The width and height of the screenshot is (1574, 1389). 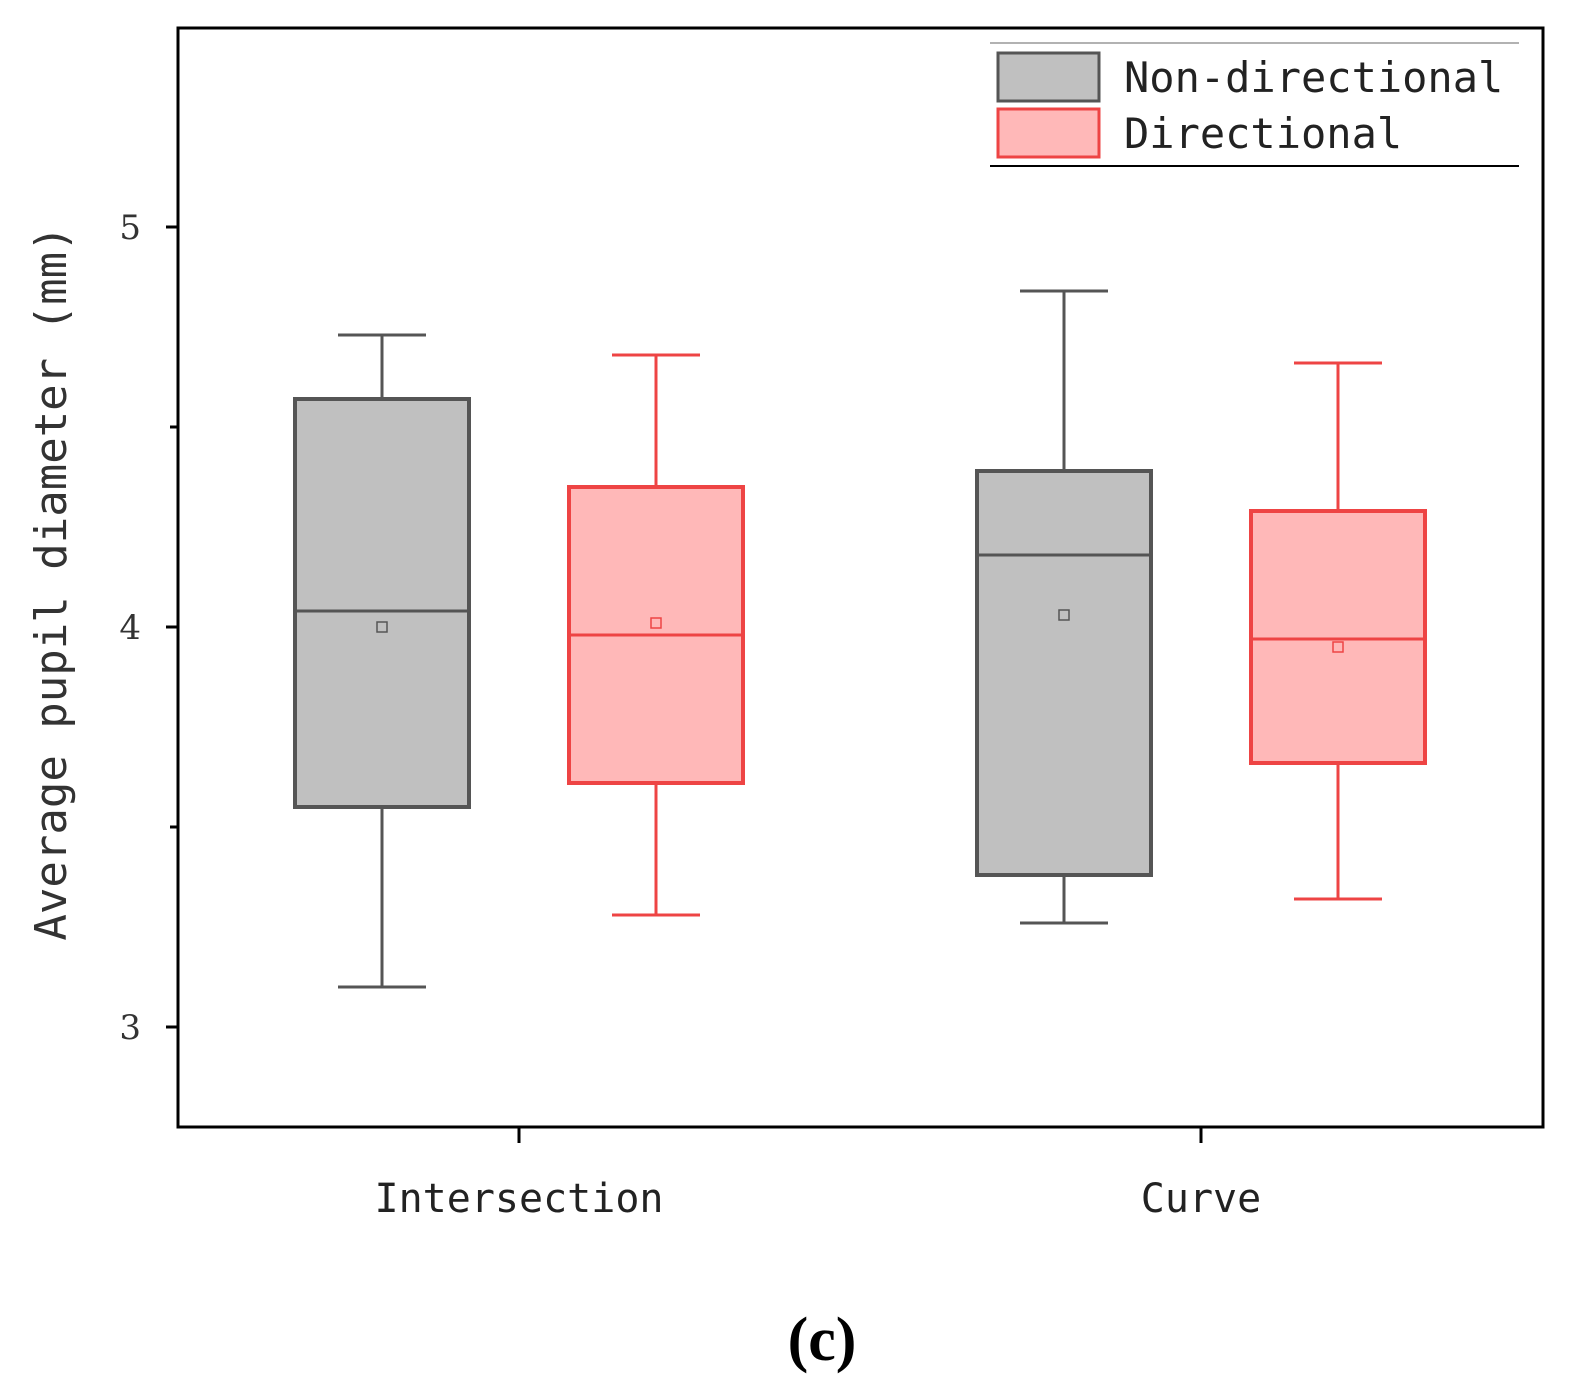 What do you see at coordinates (130, 1028) in the screenshot?
I see `y-tick-label: 3` at bounding box center [130, 1028].